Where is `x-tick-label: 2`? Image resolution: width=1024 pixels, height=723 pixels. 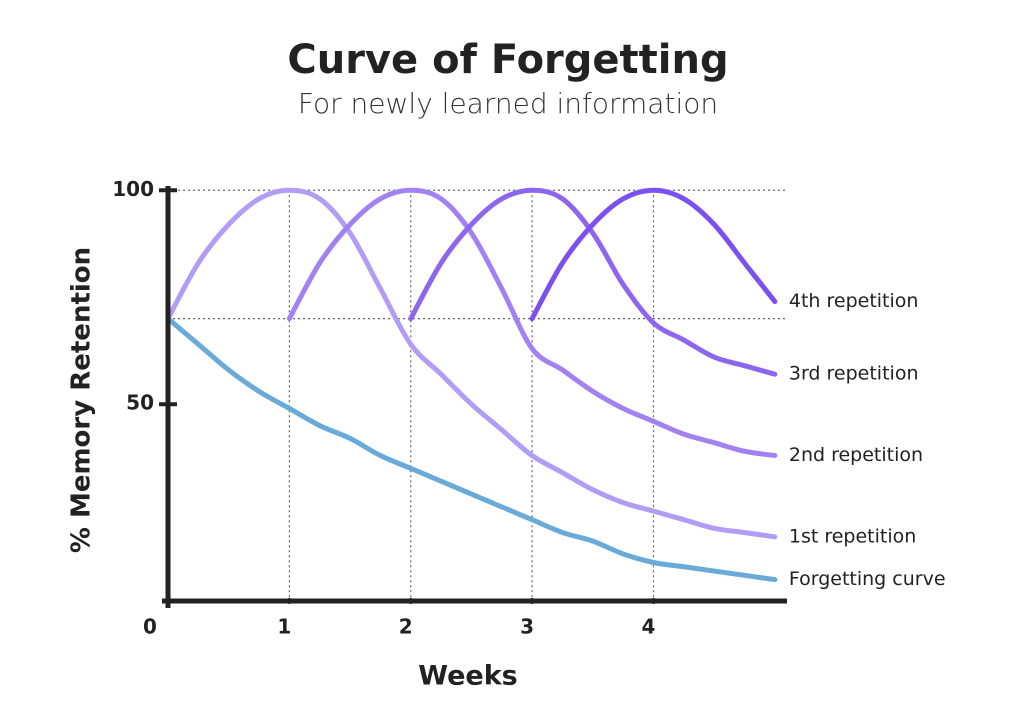 x-tick-label: 2 is located at coordinates (406, 627).